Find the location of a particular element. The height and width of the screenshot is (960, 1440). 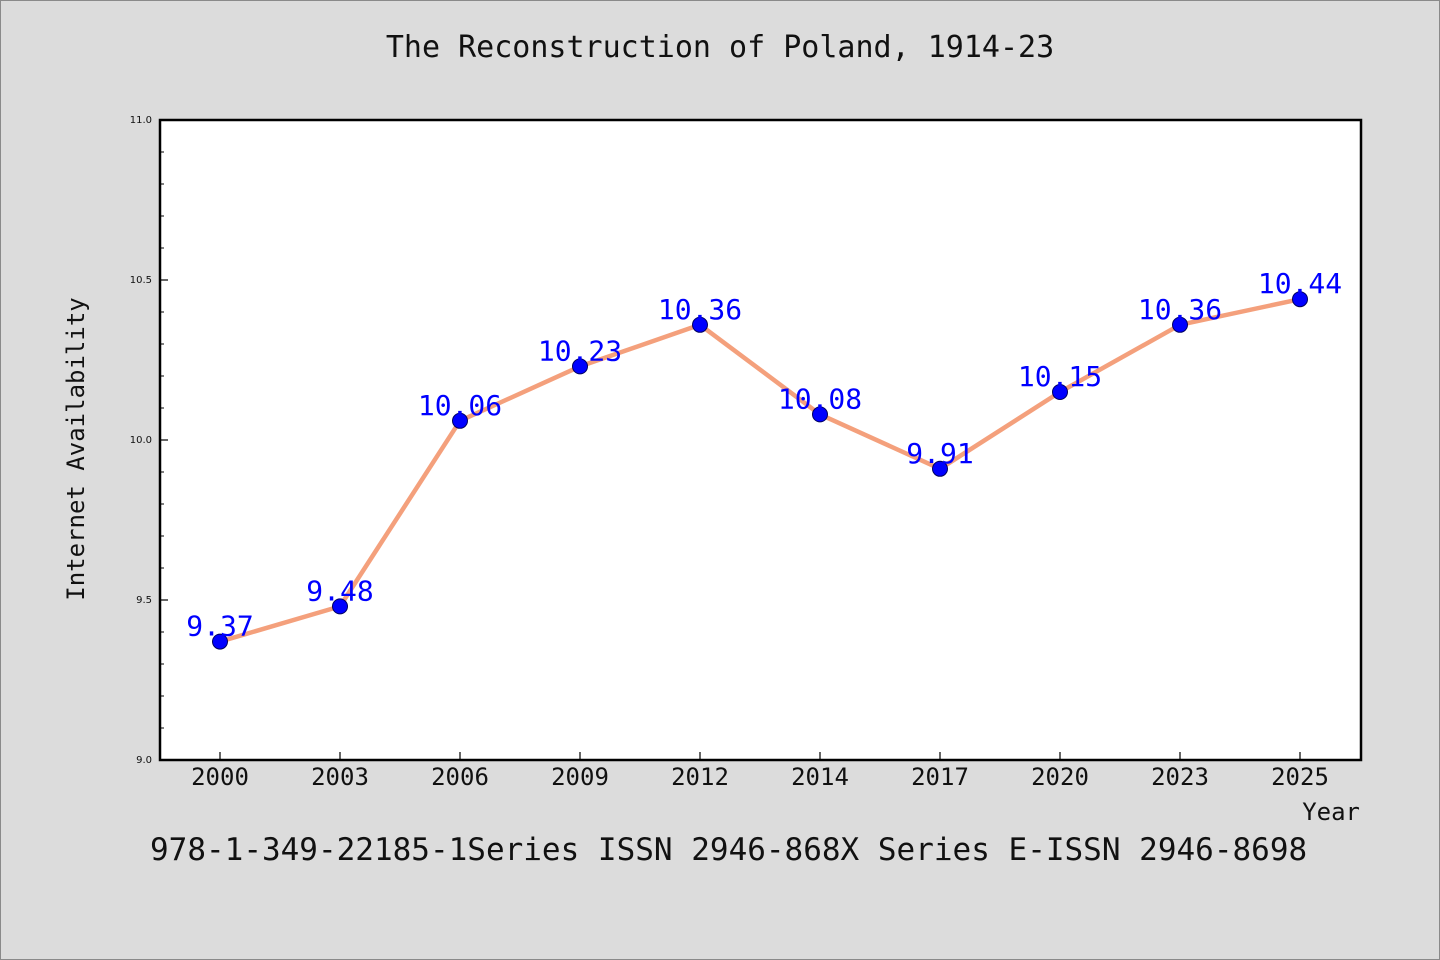

x-tick-label: 2014 is located at coordinates (820, 777).